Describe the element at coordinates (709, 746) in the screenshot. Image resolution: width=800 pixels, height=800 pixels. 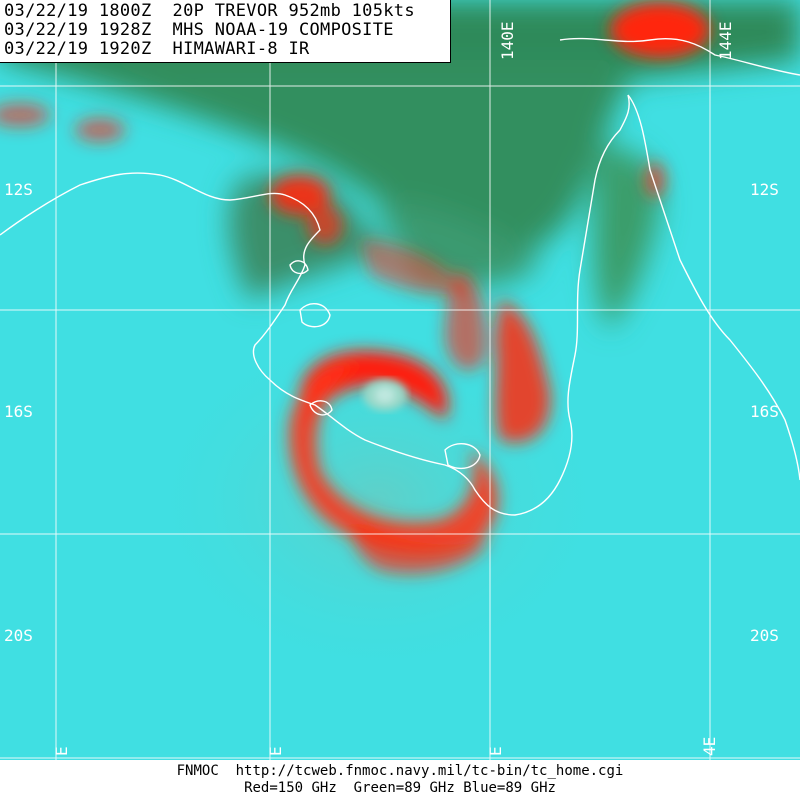
I see `lon-label-bottom-4: 4E` at that location.